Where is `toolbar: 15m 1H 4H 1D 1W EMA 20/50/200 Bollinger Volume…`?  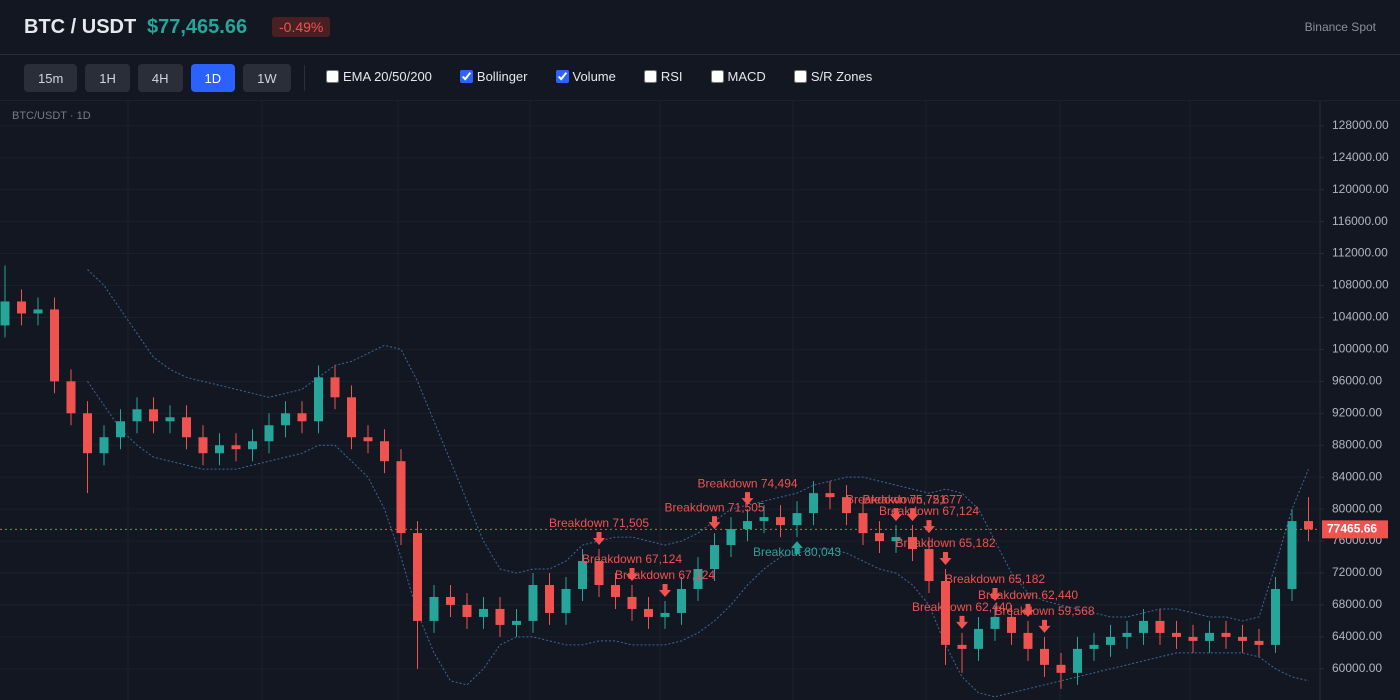 toolbar: 15m 1H 4H 1D 1W EMA 20/50/200 Bollinger Volume… is located at coordinates (700, 78).